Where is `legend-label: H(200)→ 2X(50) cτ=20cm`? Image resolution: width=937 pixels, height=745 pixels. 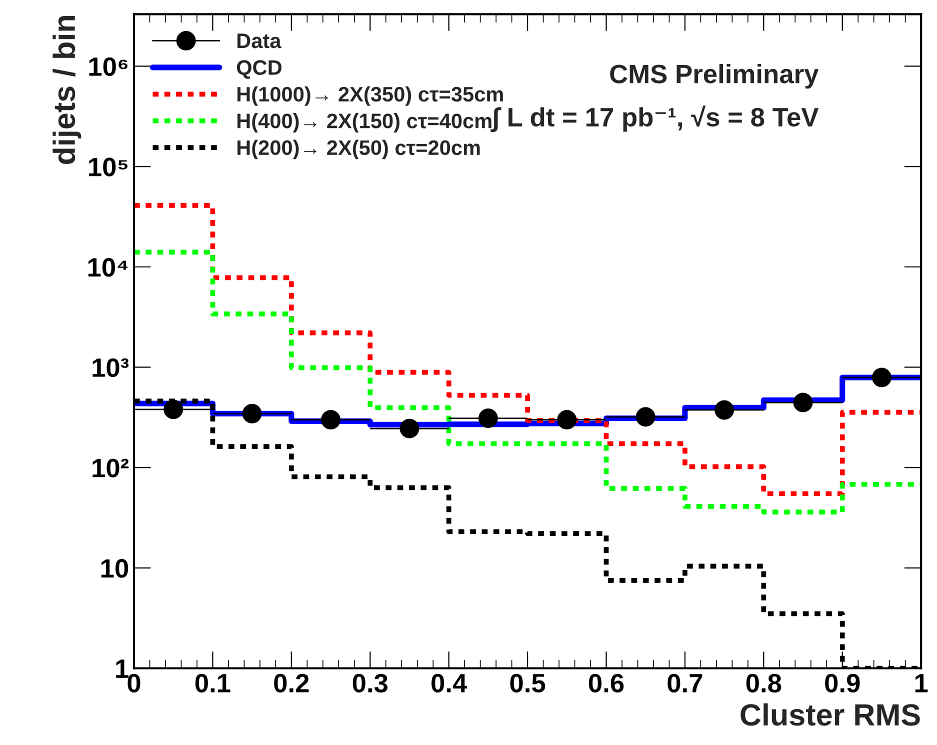
legend-label: H(200)→ 2X(50) cτ=20cm is located at coordinates (358, 150).